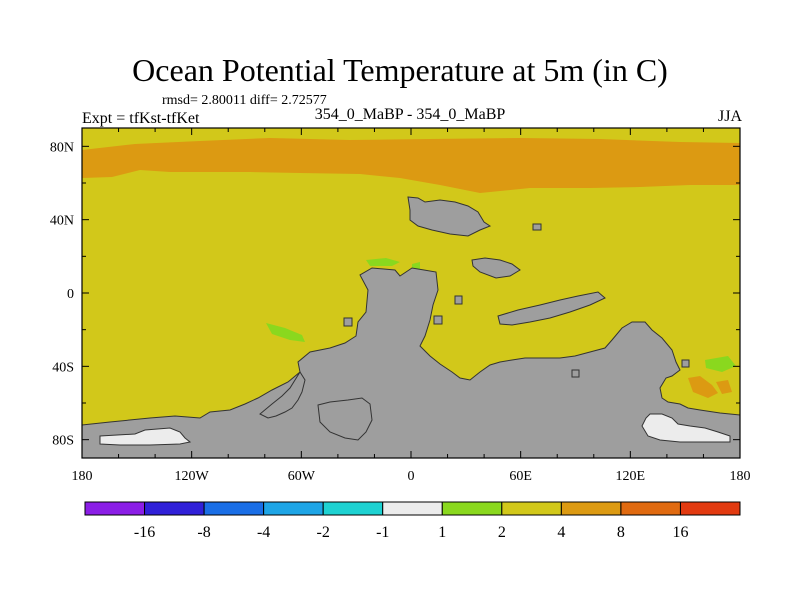  I want to click on chart-title: Ocean Potential Temperature at 5m (in C), so click(400, 70).